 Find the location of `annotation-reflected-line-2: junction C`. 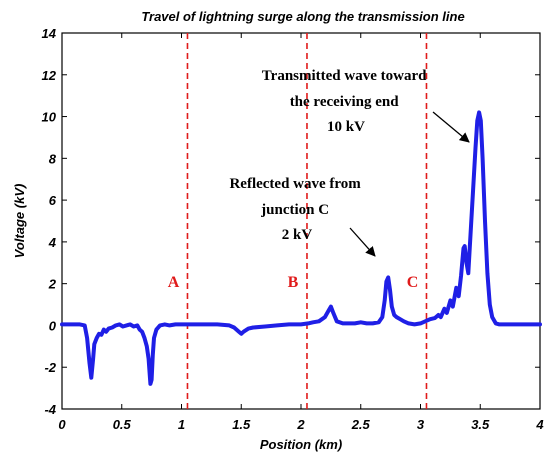

annotation-reflected-line-2: junction C is located at coordinates (294, 210).